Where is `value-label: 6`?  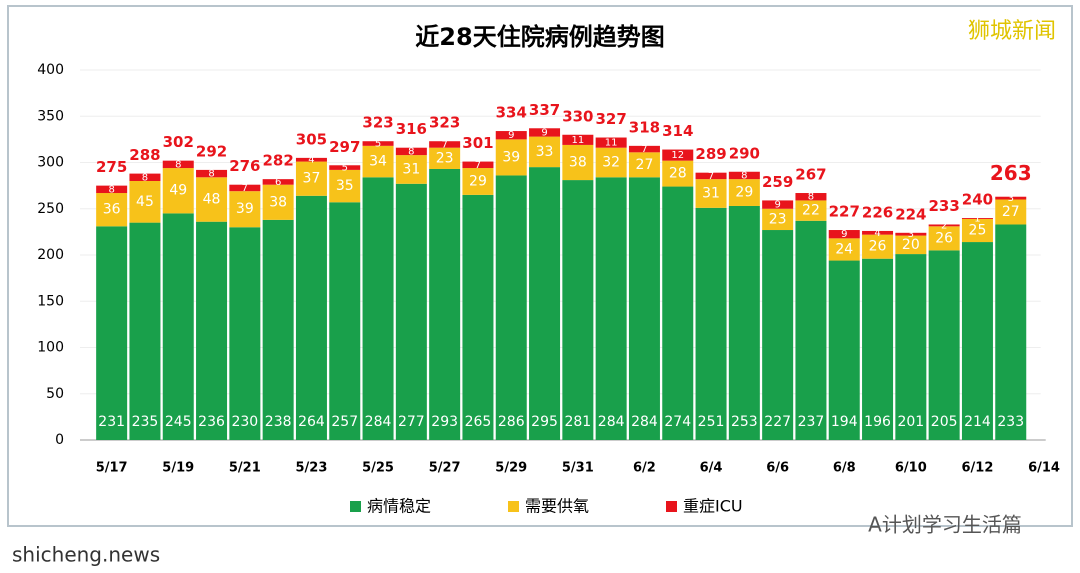 value-label: 6 is located at coordinates (278, 182).